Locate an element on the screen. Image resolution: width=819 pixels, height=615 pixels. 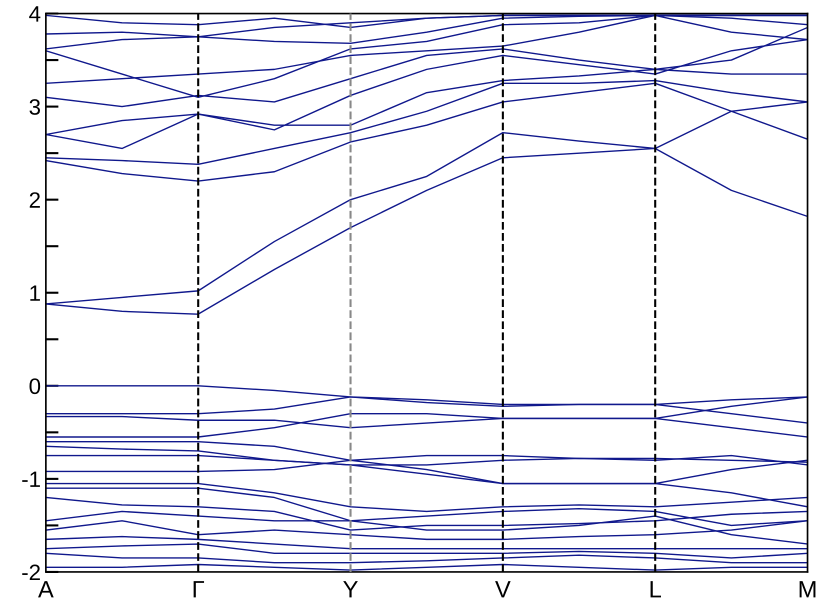
x-tick-label: V is located at coordinates (503, 589).